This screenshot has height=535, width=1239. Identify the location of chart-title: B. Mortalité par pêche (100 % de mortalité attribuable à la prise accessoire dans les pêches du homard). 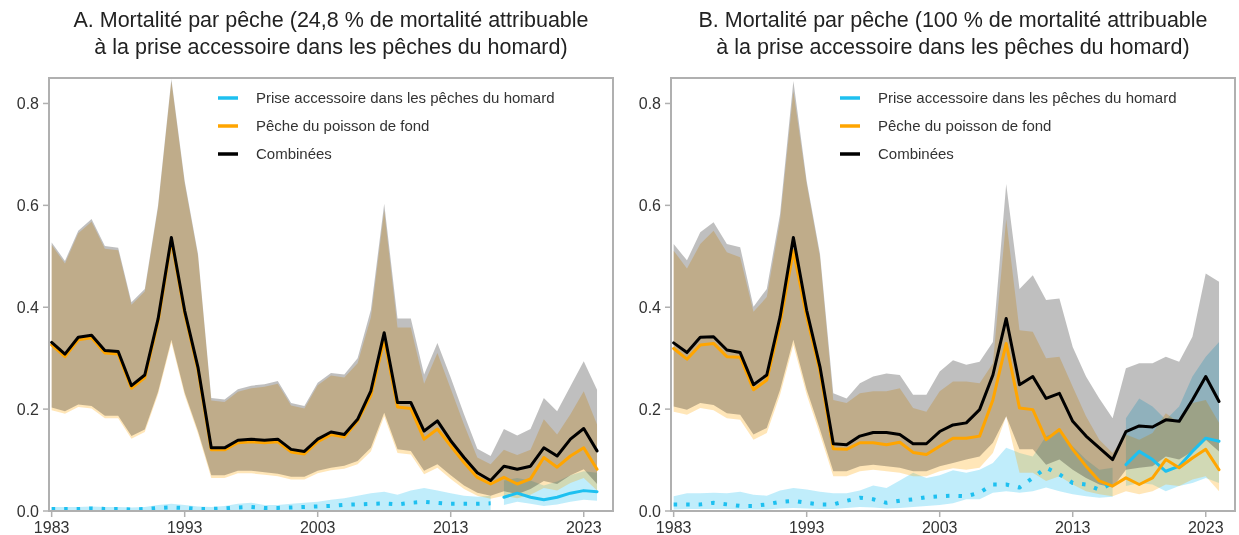
(953, 33).